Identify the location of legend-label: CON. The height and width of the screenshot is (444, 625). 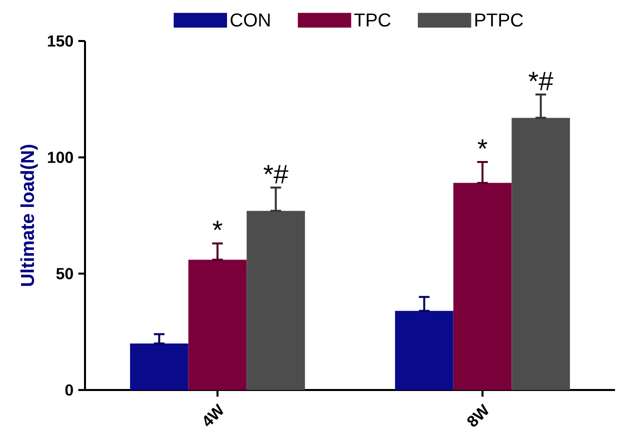
(250, 20).